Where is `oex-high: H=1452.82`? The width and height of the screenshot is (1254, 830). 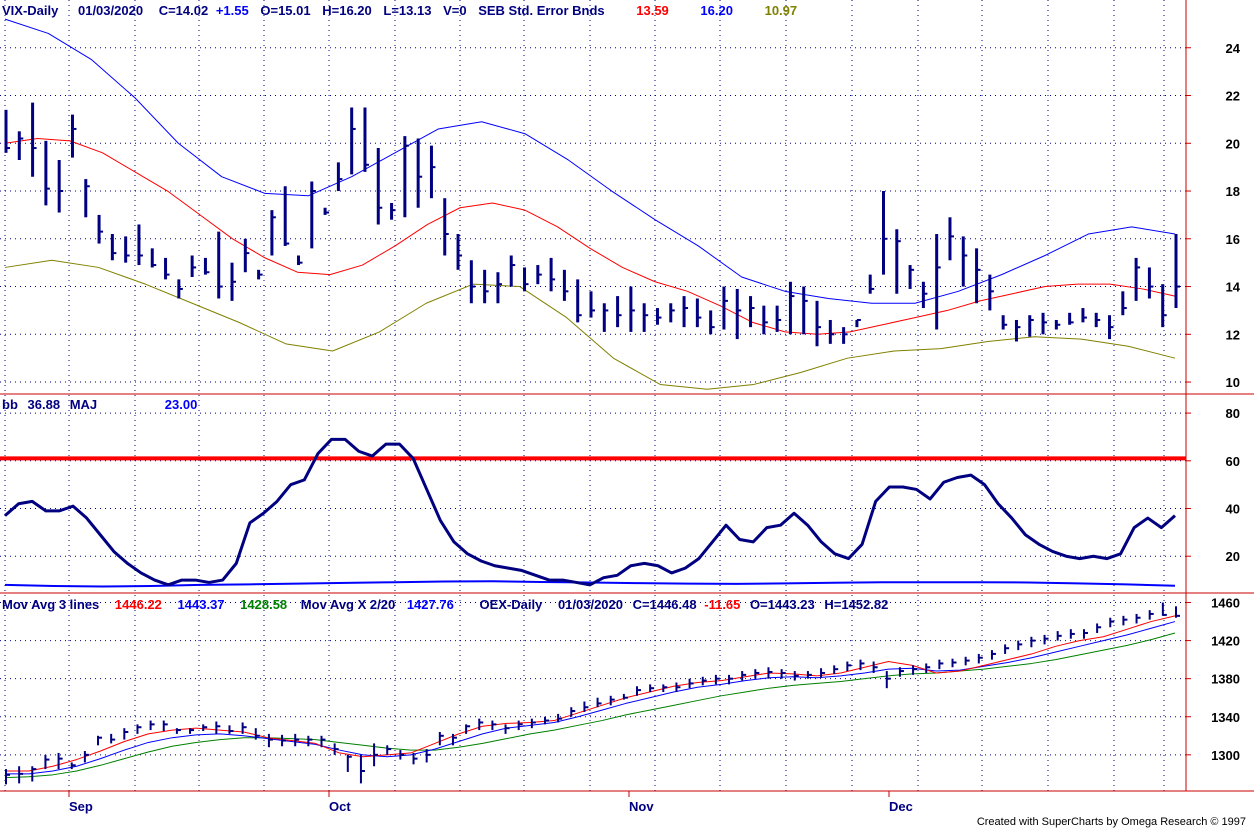
oex-high: H=1452.82 is located at coordinates (856, 604).